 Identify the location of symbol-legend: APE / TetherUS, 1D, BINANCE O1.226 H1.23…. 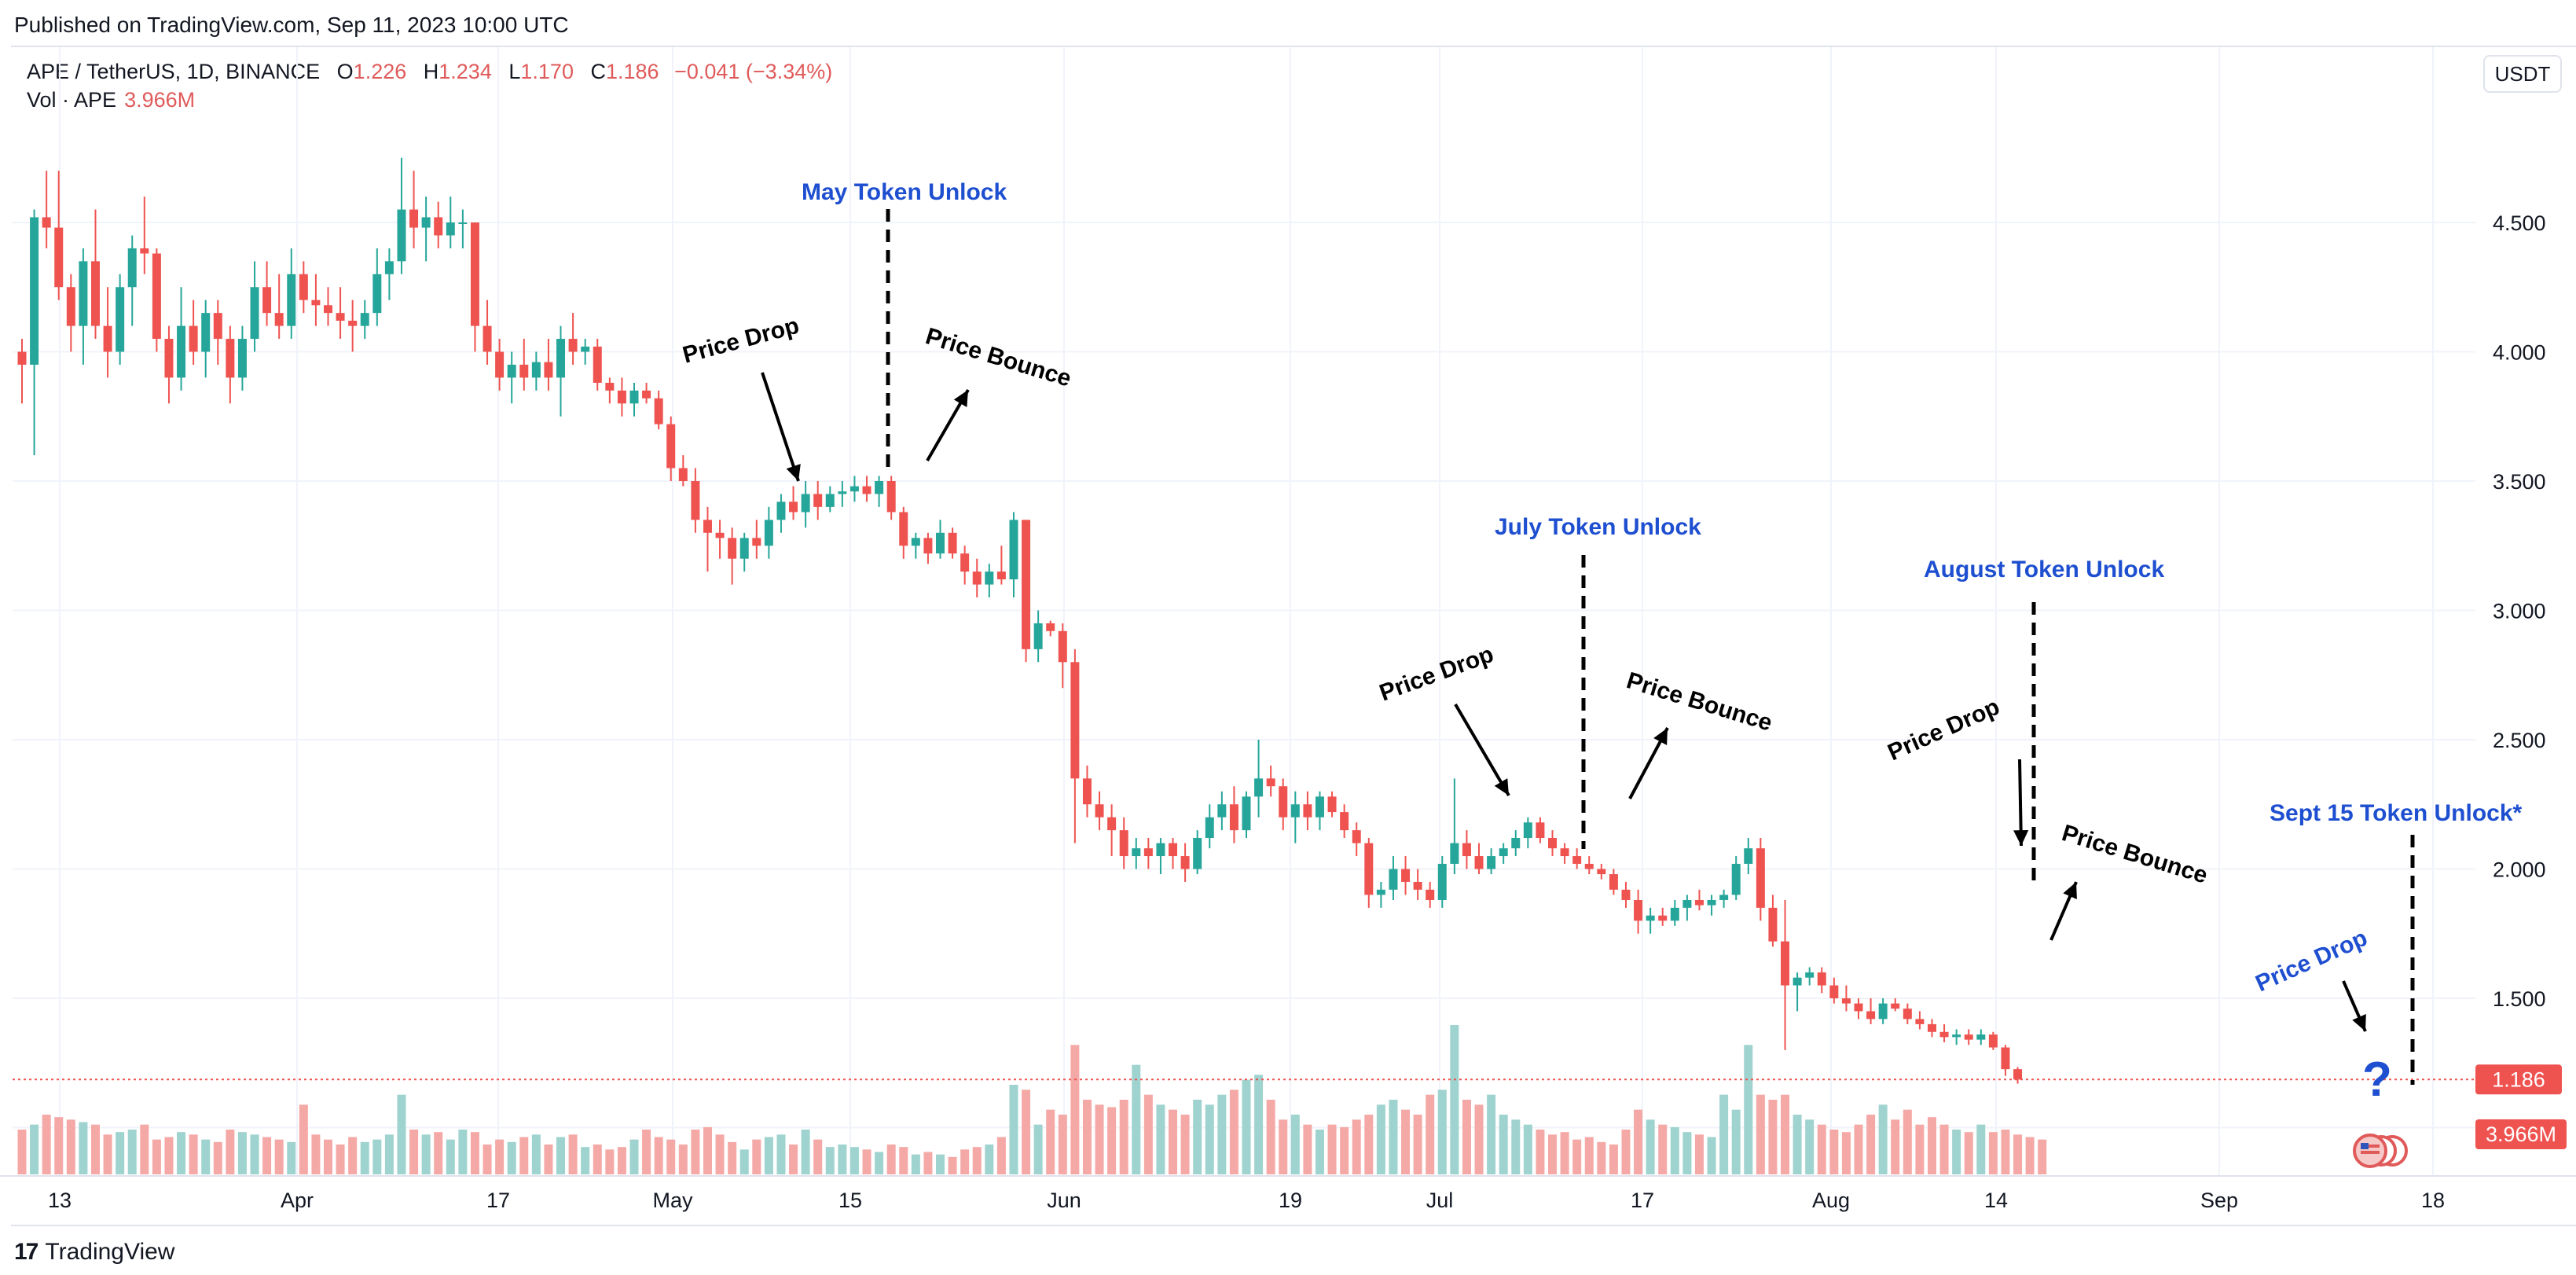
(429, 72).